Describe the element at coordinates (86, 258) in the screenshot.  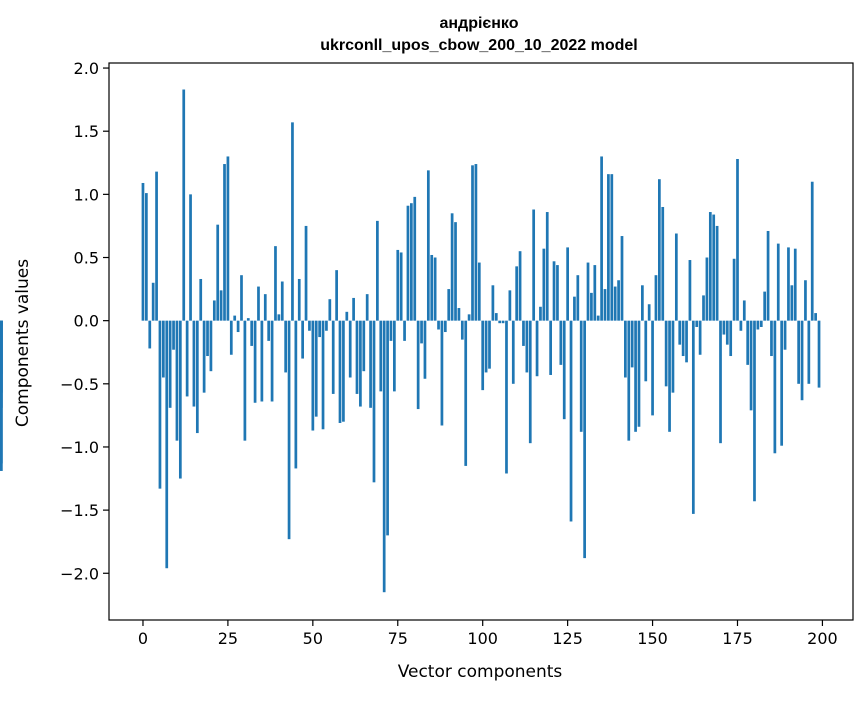
I see `y-tick-label: 0.5` at that location.